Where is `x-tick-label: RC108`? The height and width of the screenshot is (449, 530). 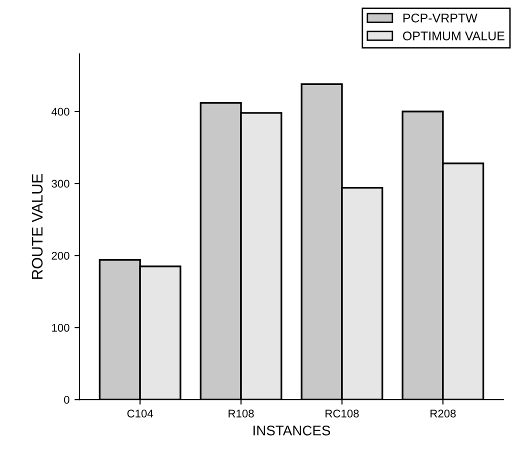
x-tick-label: RC108 is located at coordinates (342, 414).